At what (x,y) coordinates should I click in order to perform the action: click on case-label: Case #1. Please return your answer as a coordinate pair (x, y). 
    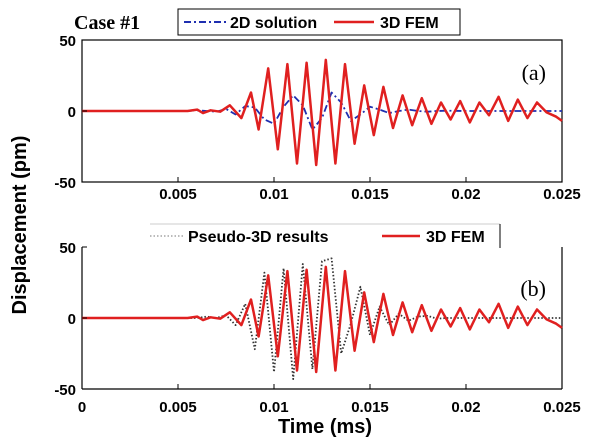
    Looking at the image, I should click on (107, 23).